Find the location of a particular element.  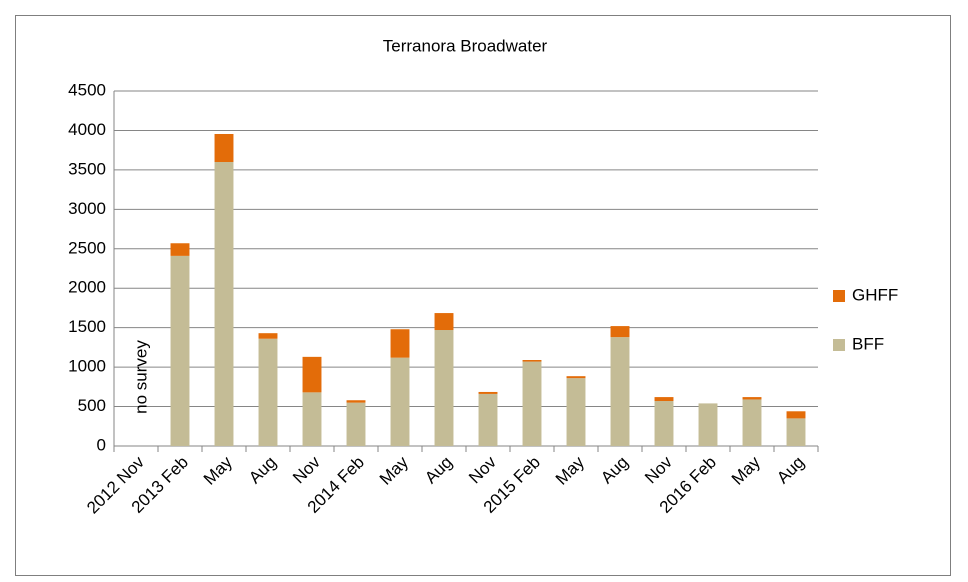

y-tick-label: 3000 is located at coordinates (87, 208).